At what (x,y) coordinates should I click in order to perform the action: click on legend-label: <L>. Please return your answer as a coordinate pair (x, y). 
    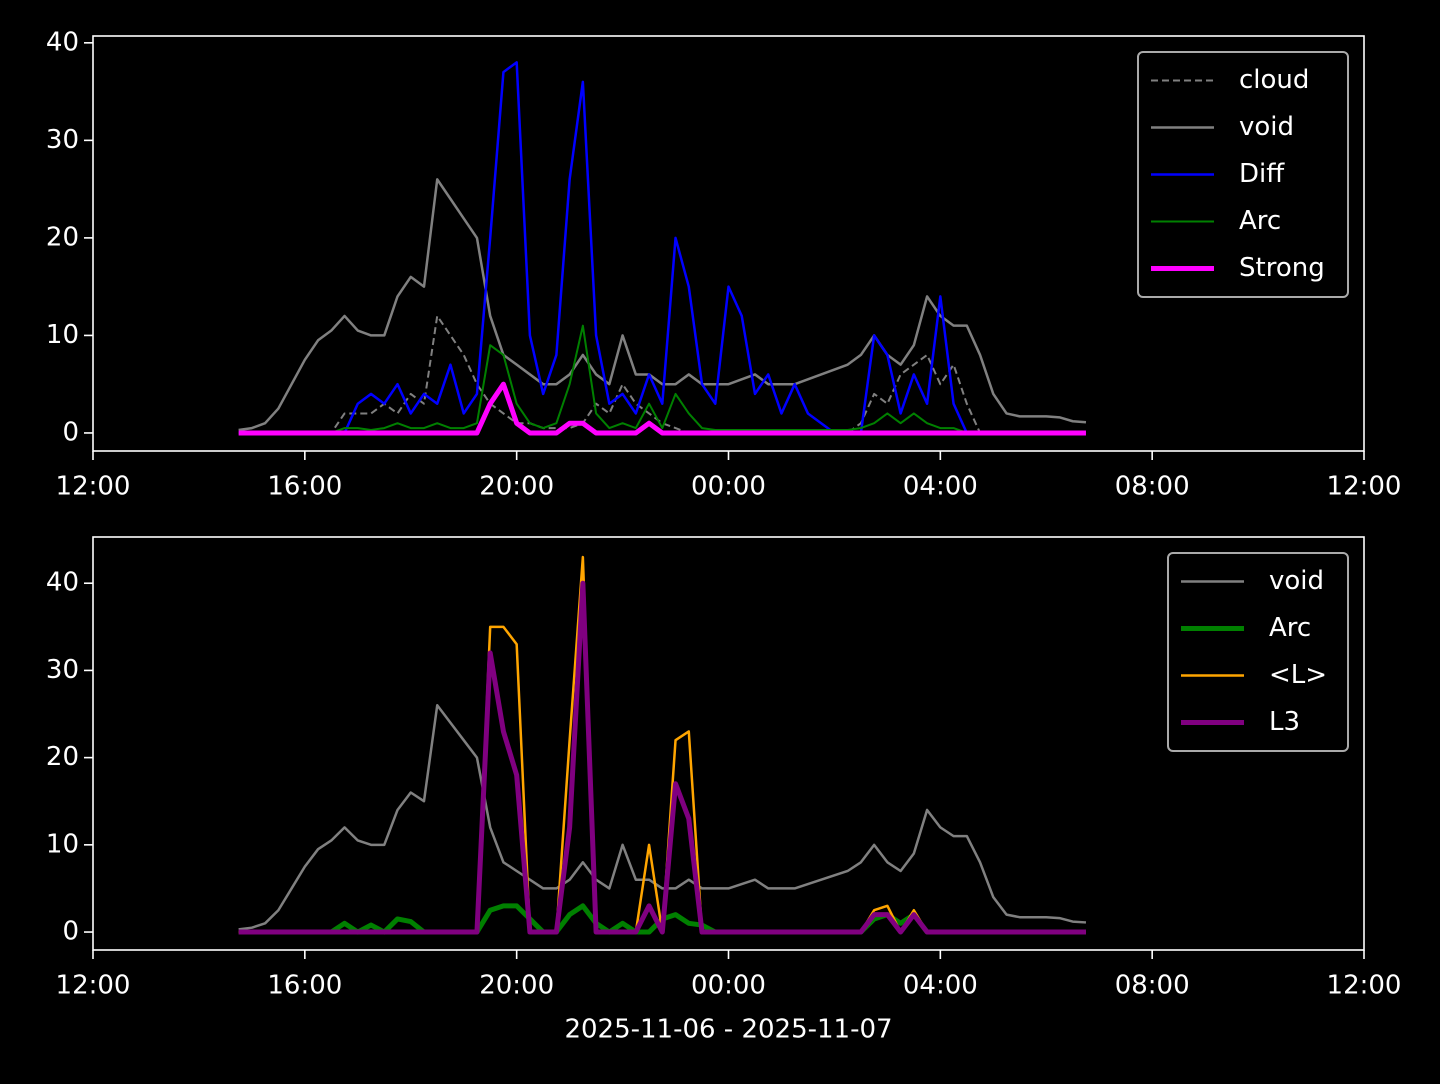
    Looking at the image, I should click on (1298, 675).